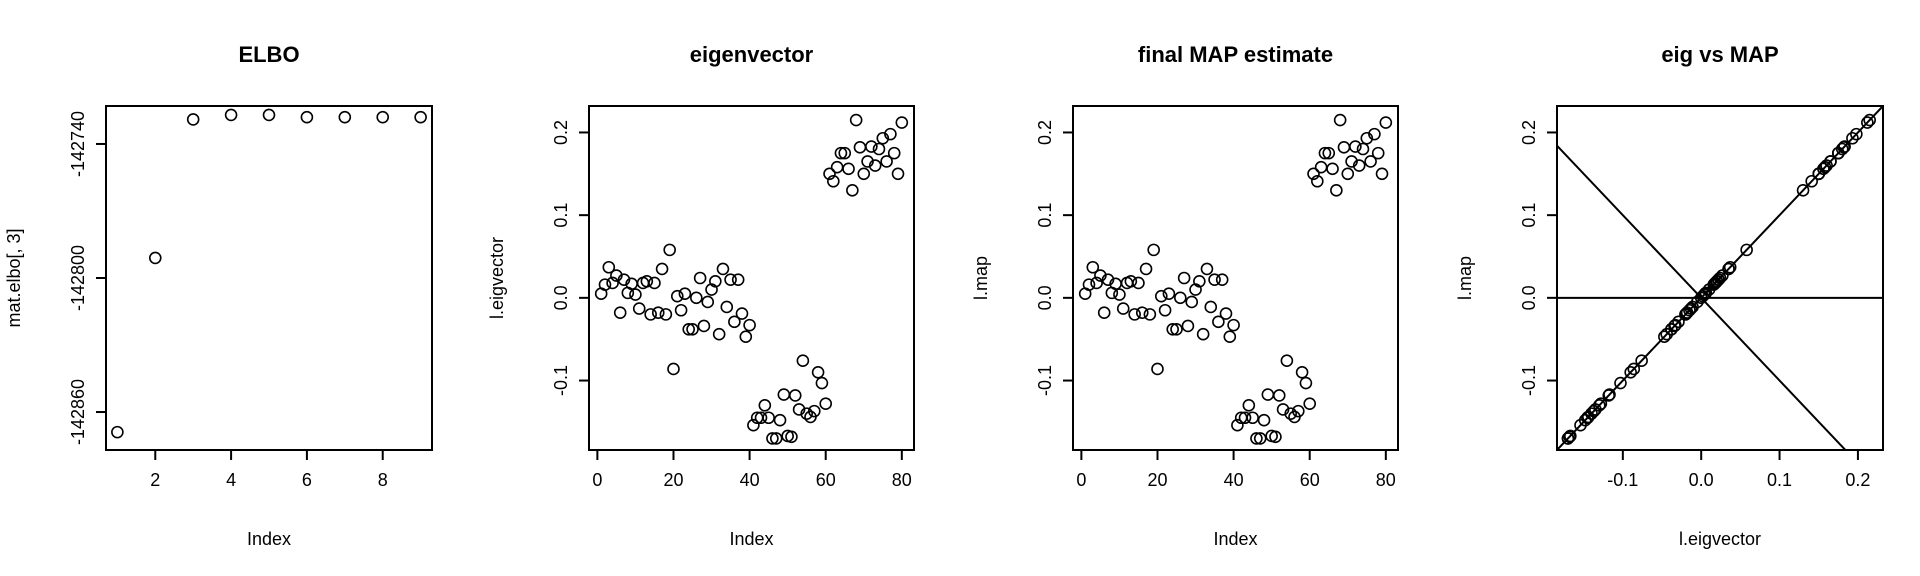 Image resolution: width=1920 pixels, height=576 pixels. Describe the element at coordinates (383, 480) in the screenshot. I see `x-tick-label: 8` at that location.